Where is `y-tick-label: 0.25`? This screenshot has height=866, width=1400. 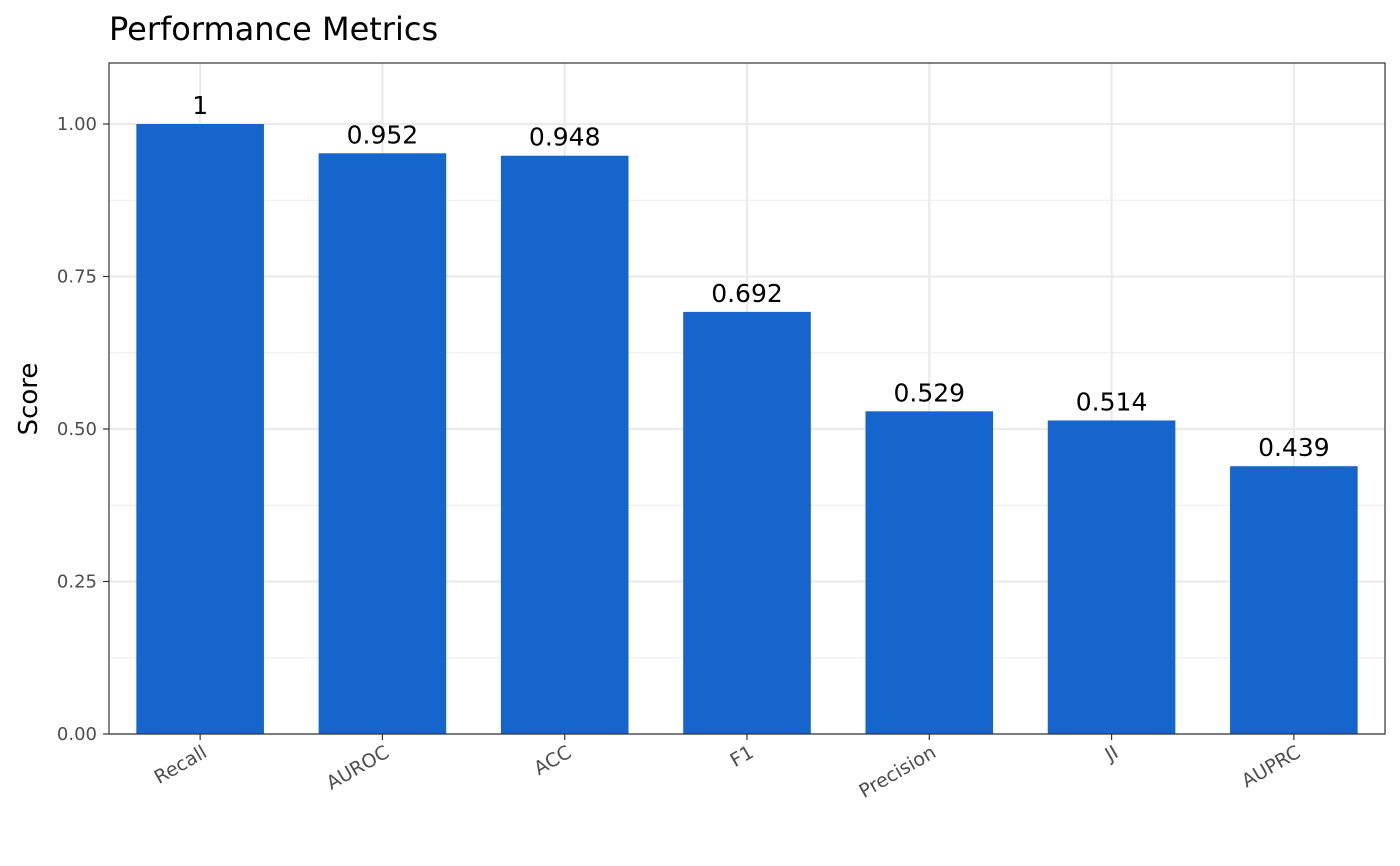 y-tick-label: 0.25 is located at coordinates (77, 582).